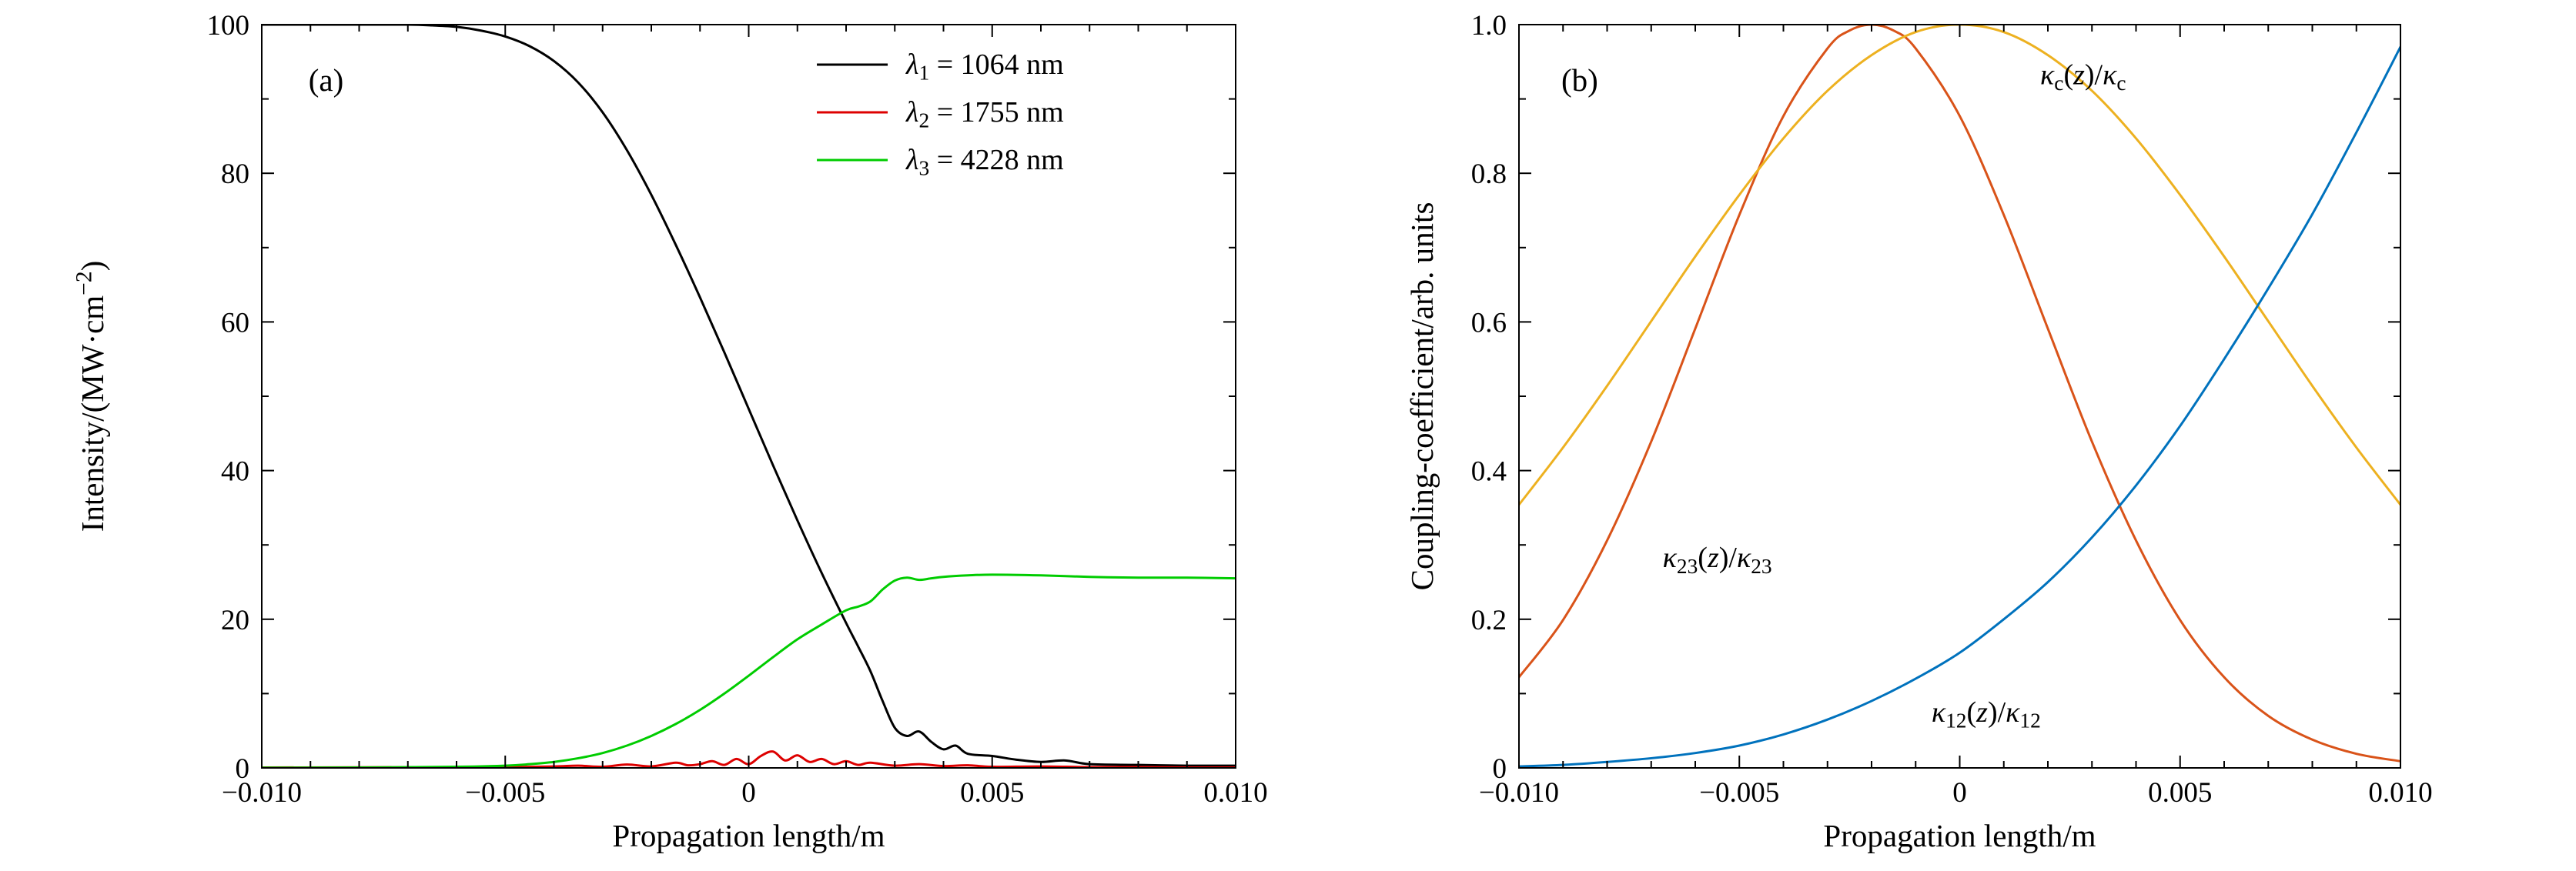  I want to click on legend-label-lambda-1: λ1 = 1064 nm, so click(985, 66).